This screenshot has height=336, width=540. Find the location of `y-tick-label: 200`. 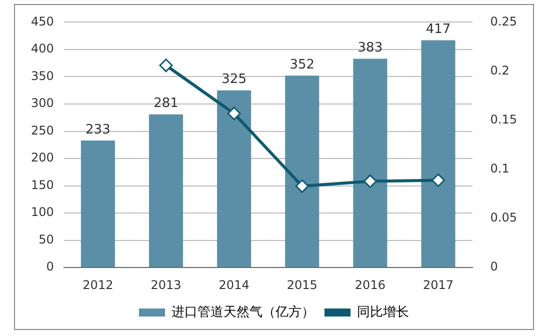

y-tick-label: 200 is located at coordinates (42, 157).